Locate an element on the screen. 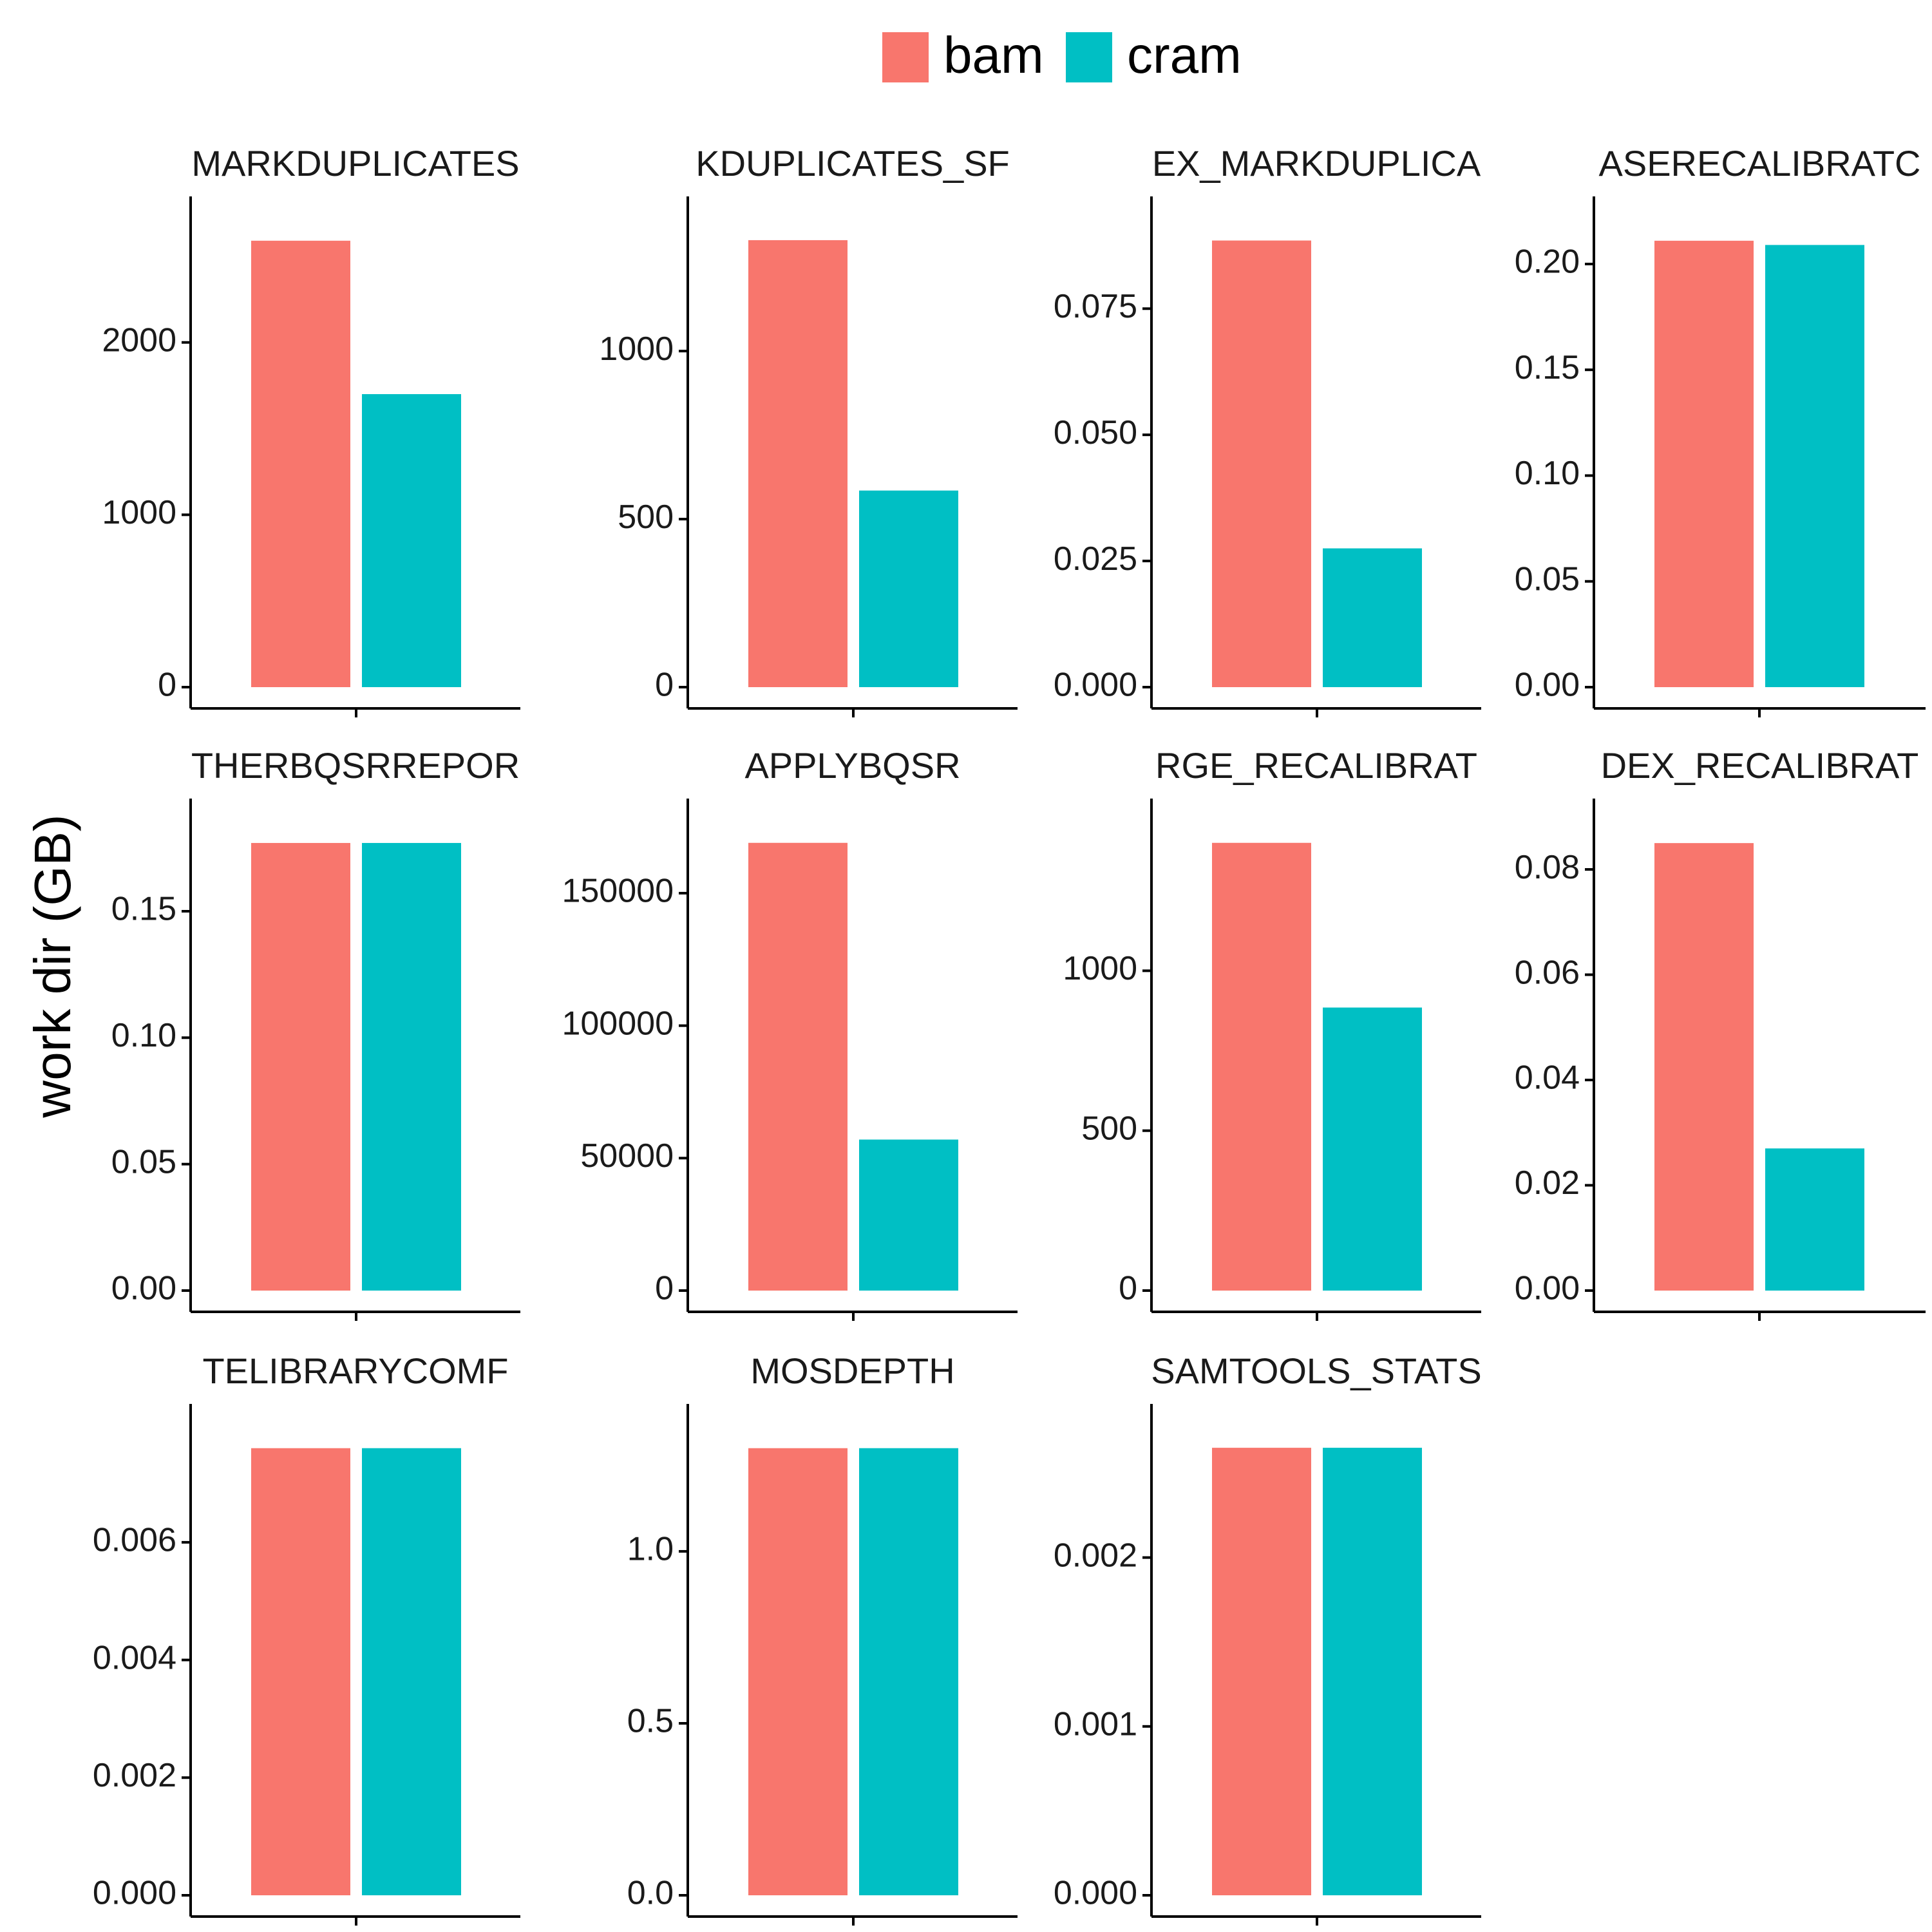  legend: bam cram is located at coordinates (1062, 55).